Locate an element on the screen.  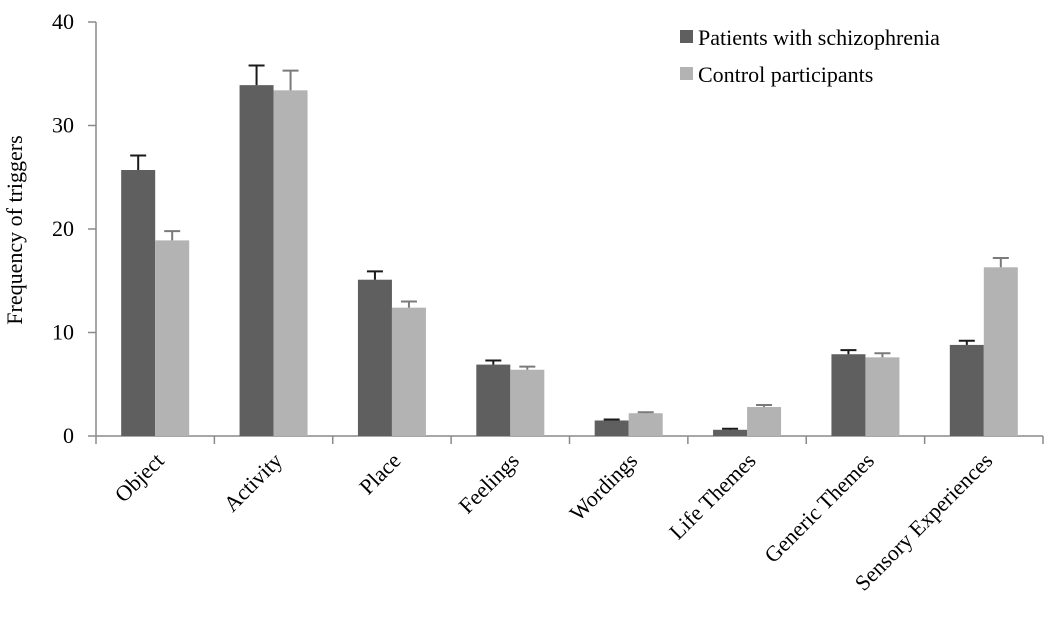
y-tick-label: 0 is located at coordinates (68, 435).